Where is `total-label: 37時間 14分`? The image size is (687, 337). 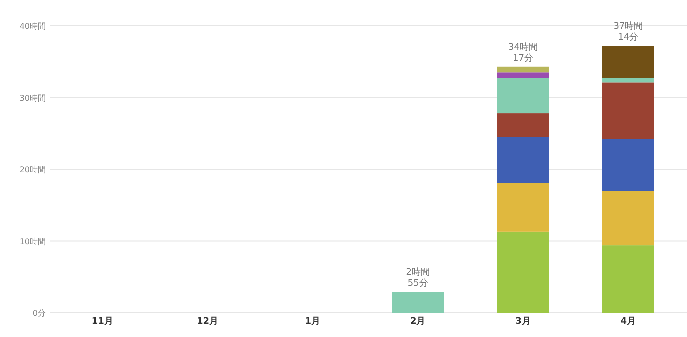
total-label: 37時間 14分 is located at coordinates (629, 32).